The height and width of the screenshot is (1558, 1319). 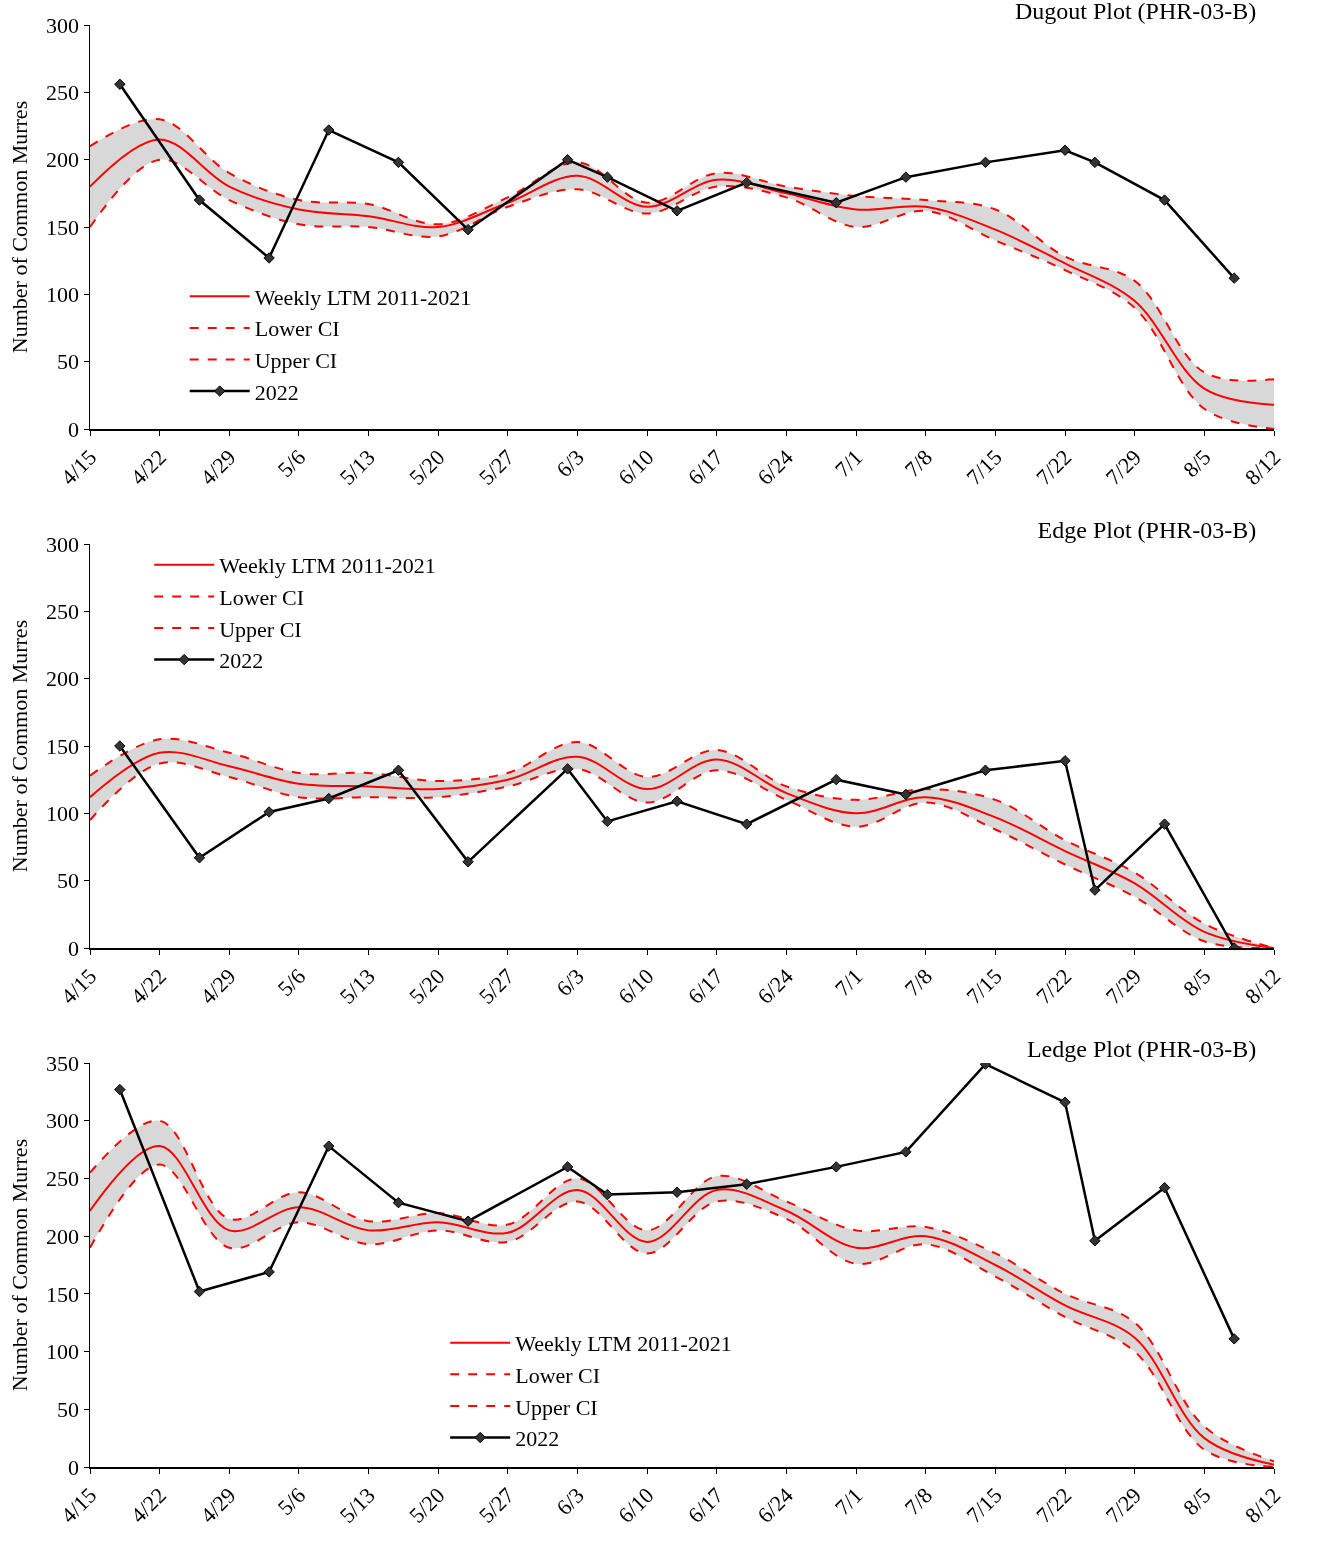 What do you see at coordinates (1135, 12) in the screenshot?
I see `chart-title: Dugout Plot (PHR-03-B)` at bounding box center [1135, 12].